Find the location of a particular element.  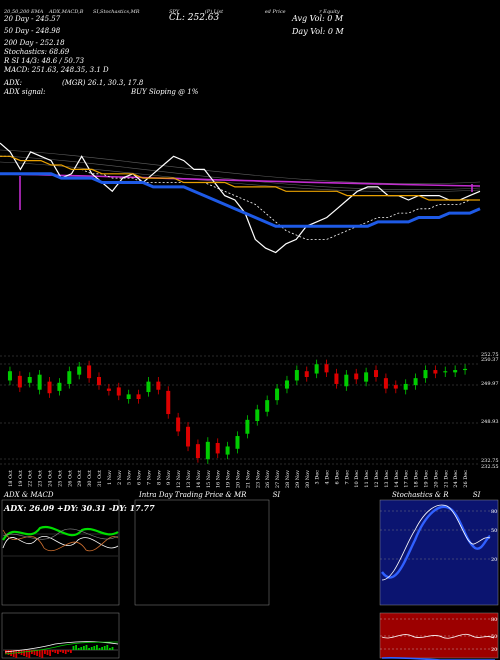

stoch-panel-title: Stochastics & R SI is located at coordinates (436, 495).